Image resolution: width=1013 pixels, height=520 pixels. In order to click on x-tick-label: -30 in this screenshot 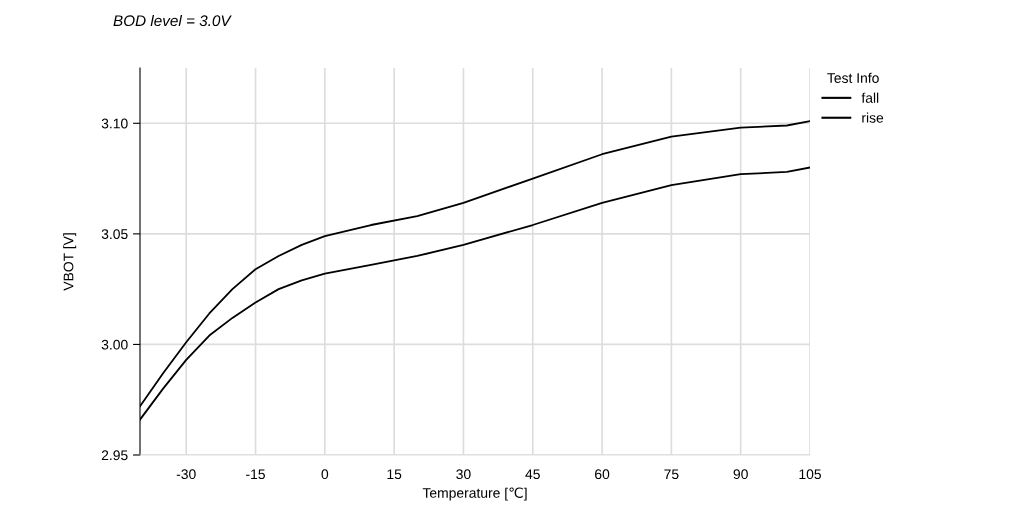, I will do `click(186, 474)`.